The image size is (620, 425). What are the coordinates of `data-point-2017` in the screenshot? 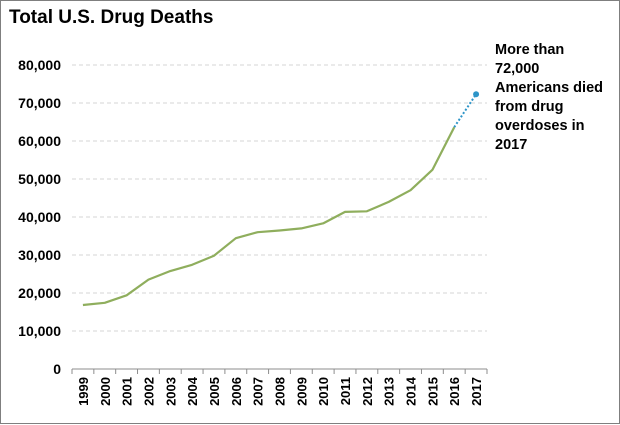 It's located at (476, 94).